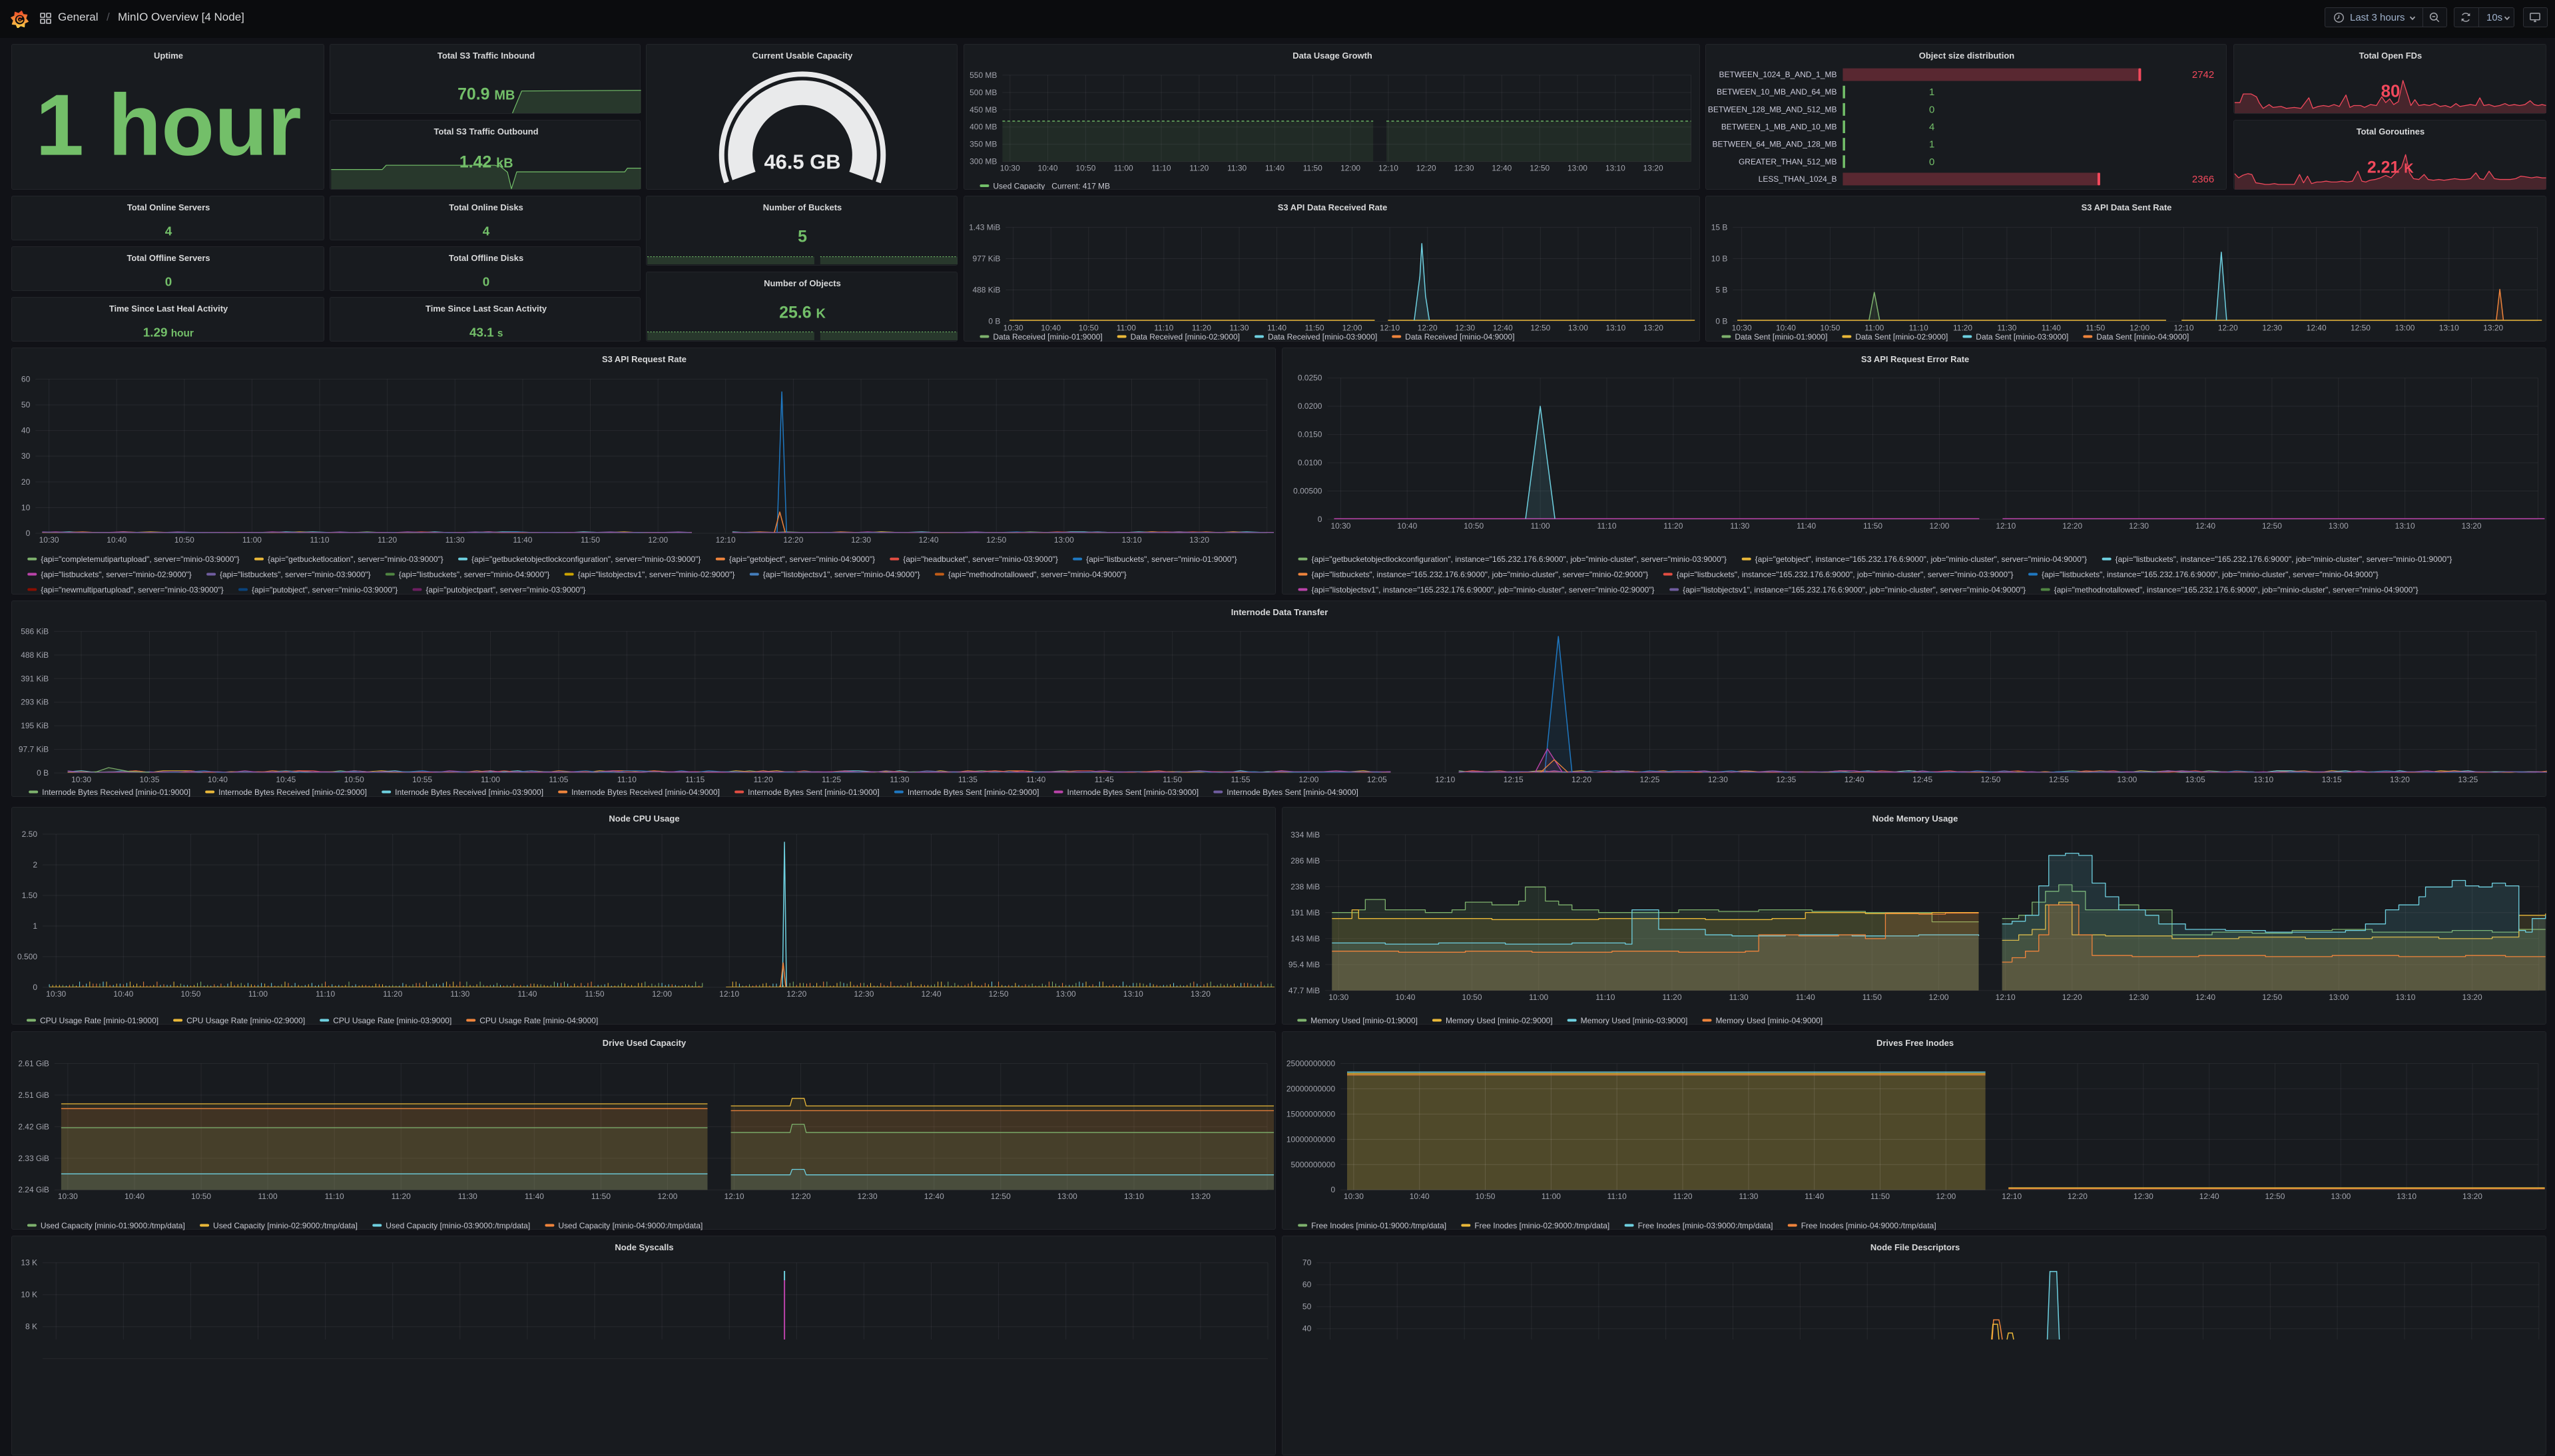 The image size is (2555, 1456). What do you see at coordinates (43, 773) in the screenshot?
I see `svg-text: 0 B` at bounding box center [43, 773].